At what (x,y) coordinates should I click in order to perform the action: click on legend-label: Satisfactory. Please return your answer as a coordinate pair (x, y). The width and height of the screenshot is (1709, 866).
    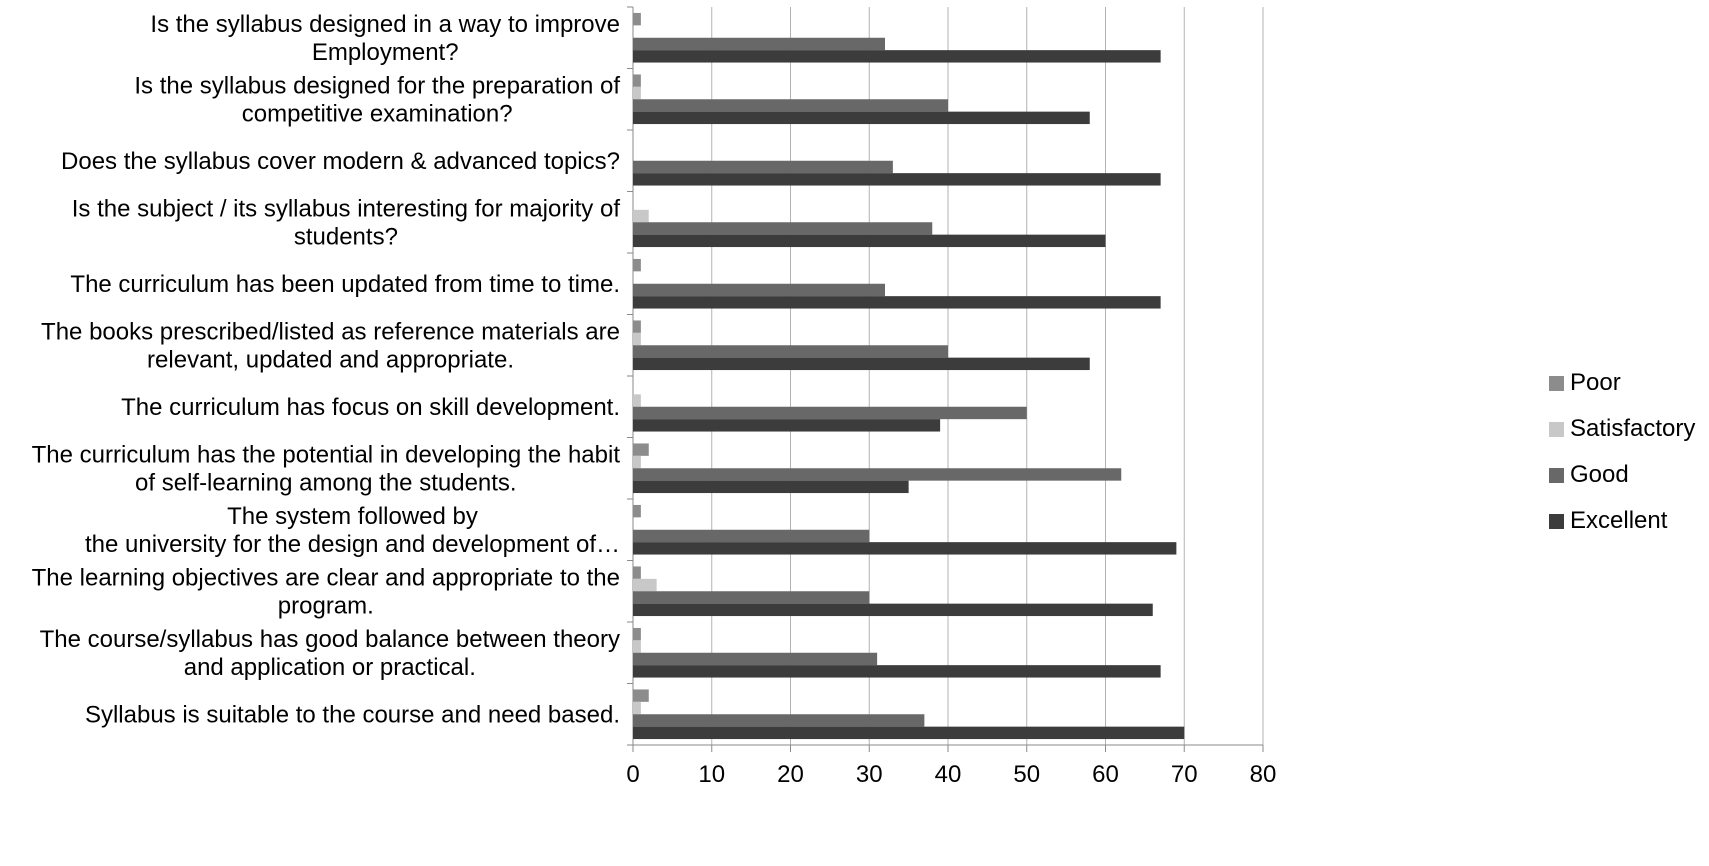
    Looking at the image, I should click on (1633, 428).